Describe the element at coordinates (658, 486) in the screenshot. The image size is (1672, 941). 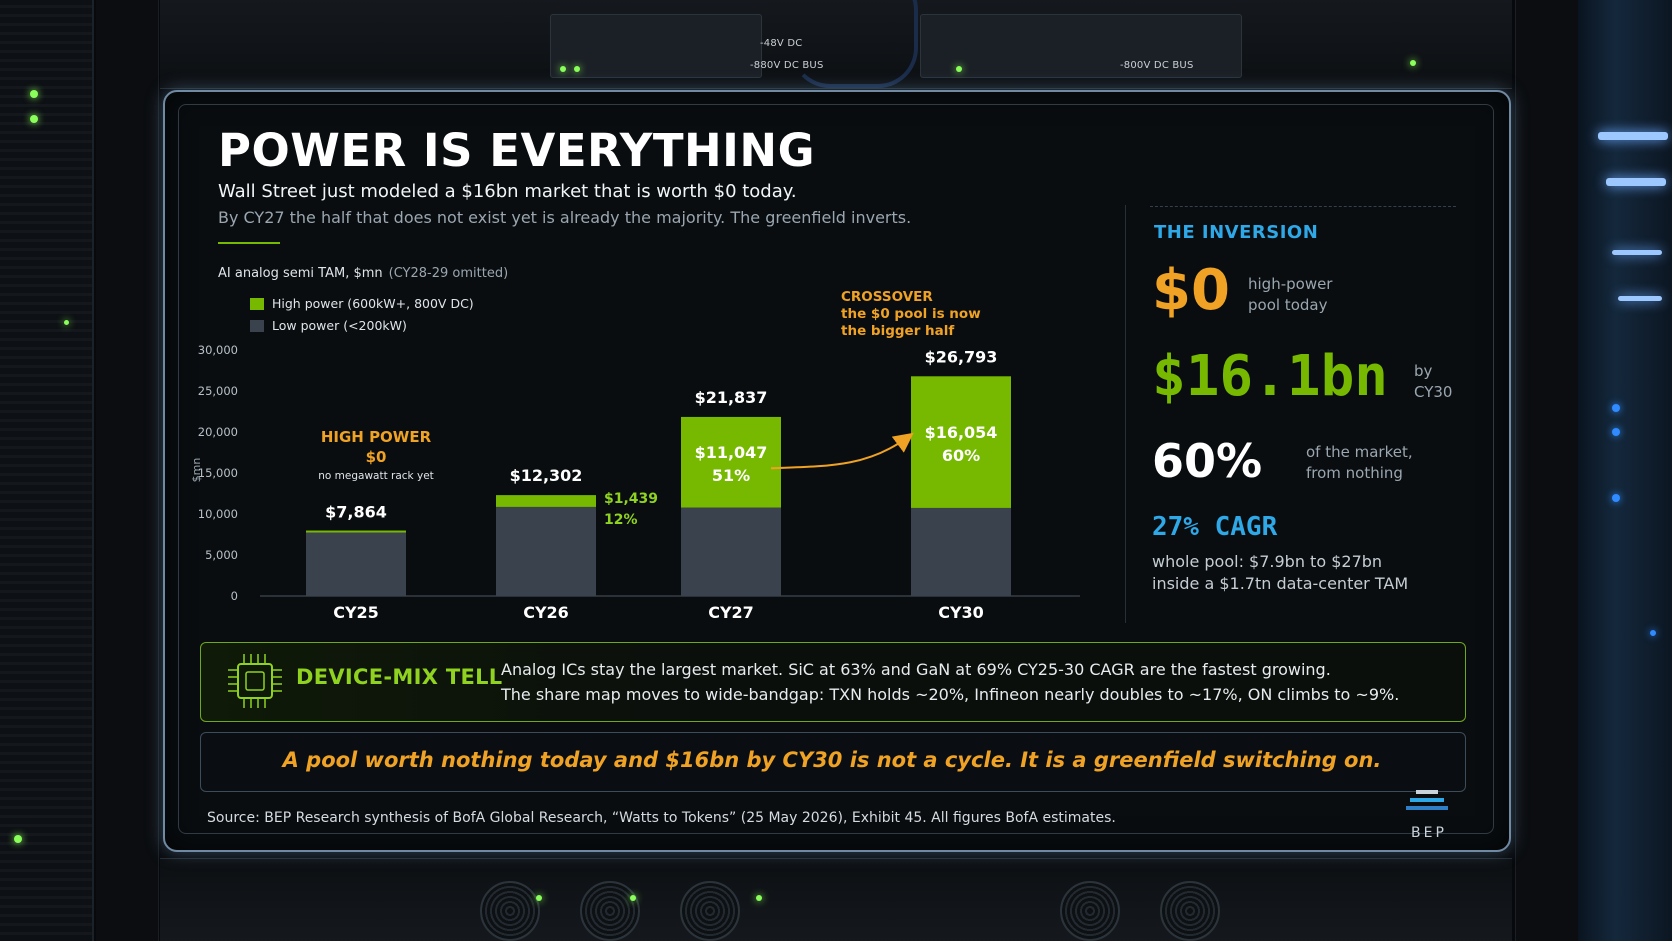
I see `bars-group` at that location.